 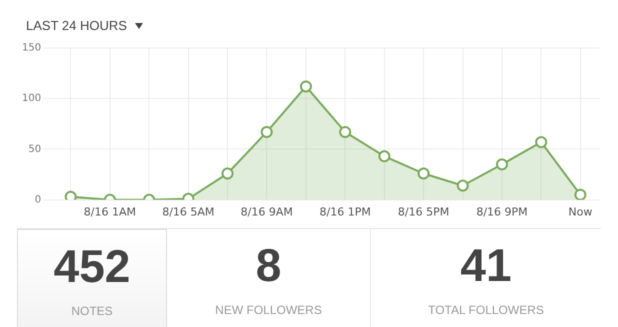 What do you see at coordinates (345, 211) in the screenshot?
I see `x-tick-label: 8/16 1PM` at bounding box center [345, 211].